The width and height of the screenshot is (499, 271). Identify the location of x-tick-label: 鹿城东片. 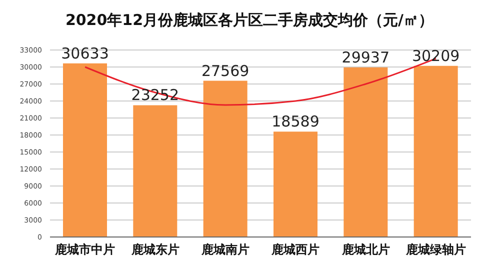
(155, 249).